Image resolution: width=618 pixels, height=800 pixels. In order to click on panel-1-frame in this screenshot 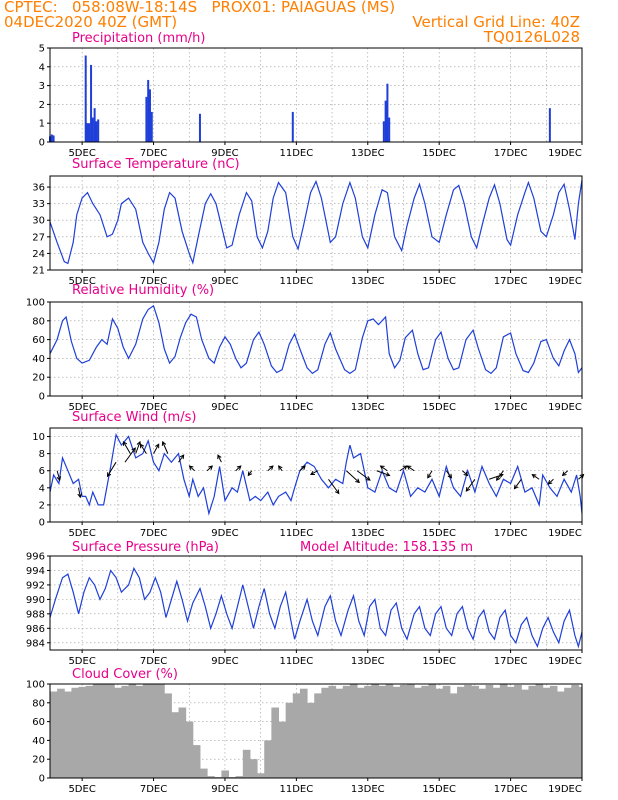, I will do `click(316, 95)`.